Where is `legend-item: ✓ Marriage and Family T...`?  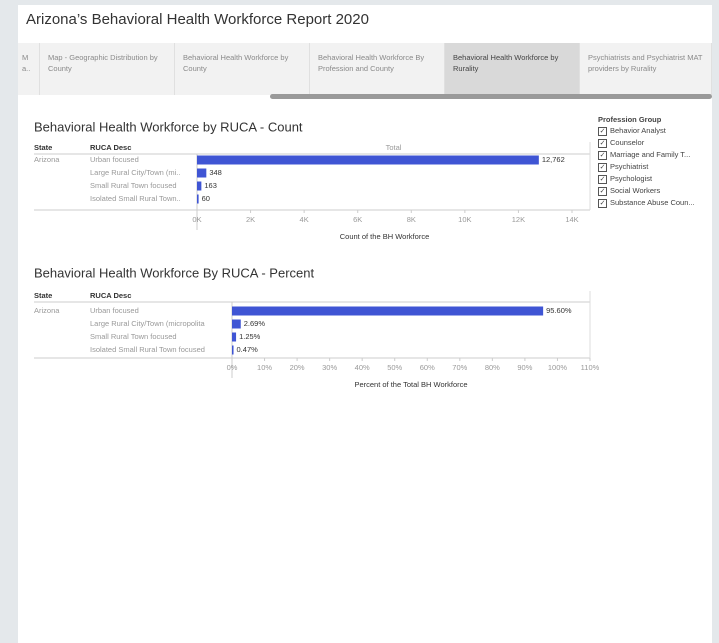
legend-item: ✓ Marriage and Family T... is located at coordinates (654, 155).